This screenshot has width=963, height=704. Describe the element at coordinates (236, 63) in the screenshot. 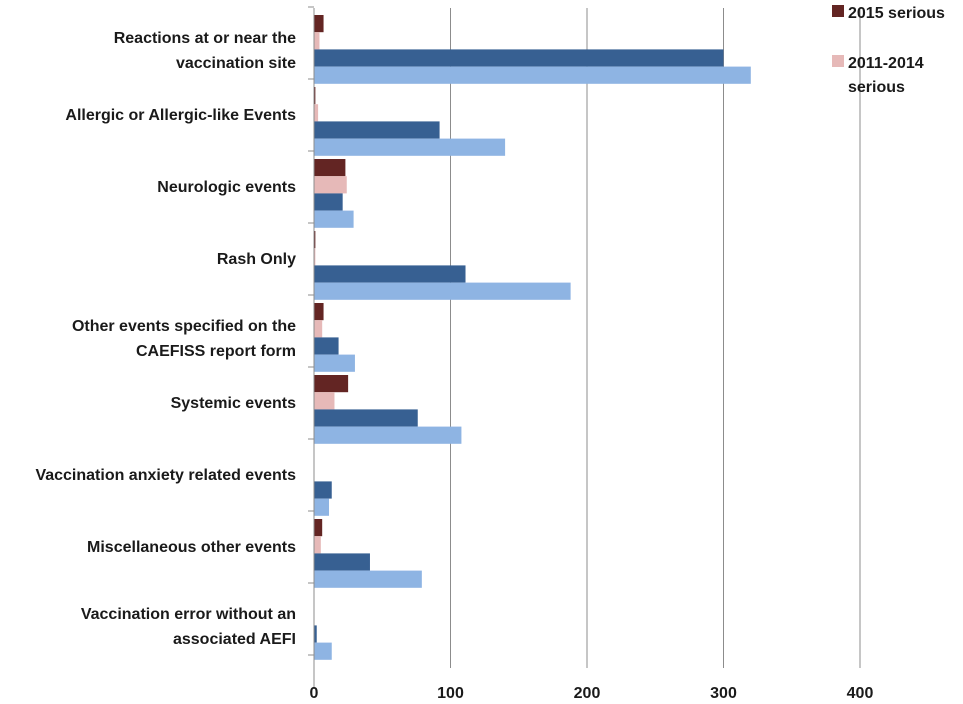

I see `category-label-1-line-2: vaccination site` at that location.